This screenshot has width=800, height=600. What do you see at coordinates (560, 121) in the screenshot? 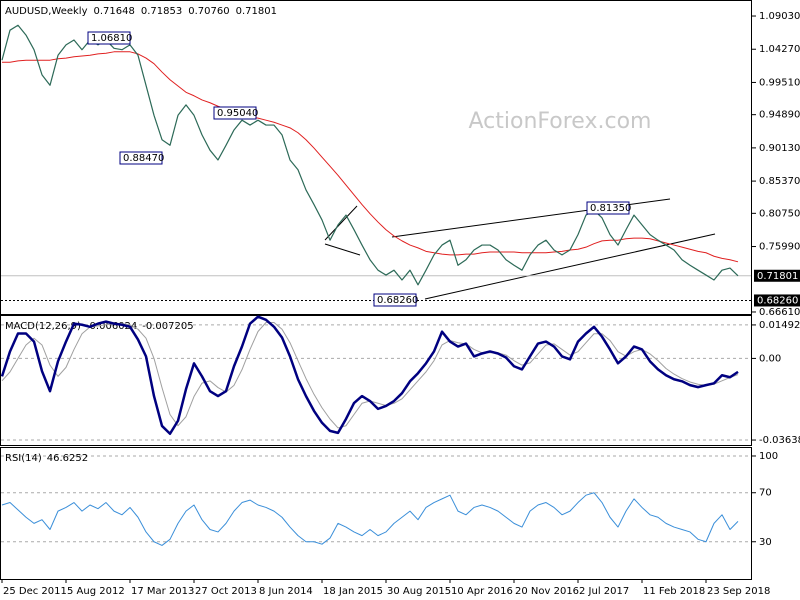
I see `watermark: ActionForex.com` at bounding box center [560, 121].